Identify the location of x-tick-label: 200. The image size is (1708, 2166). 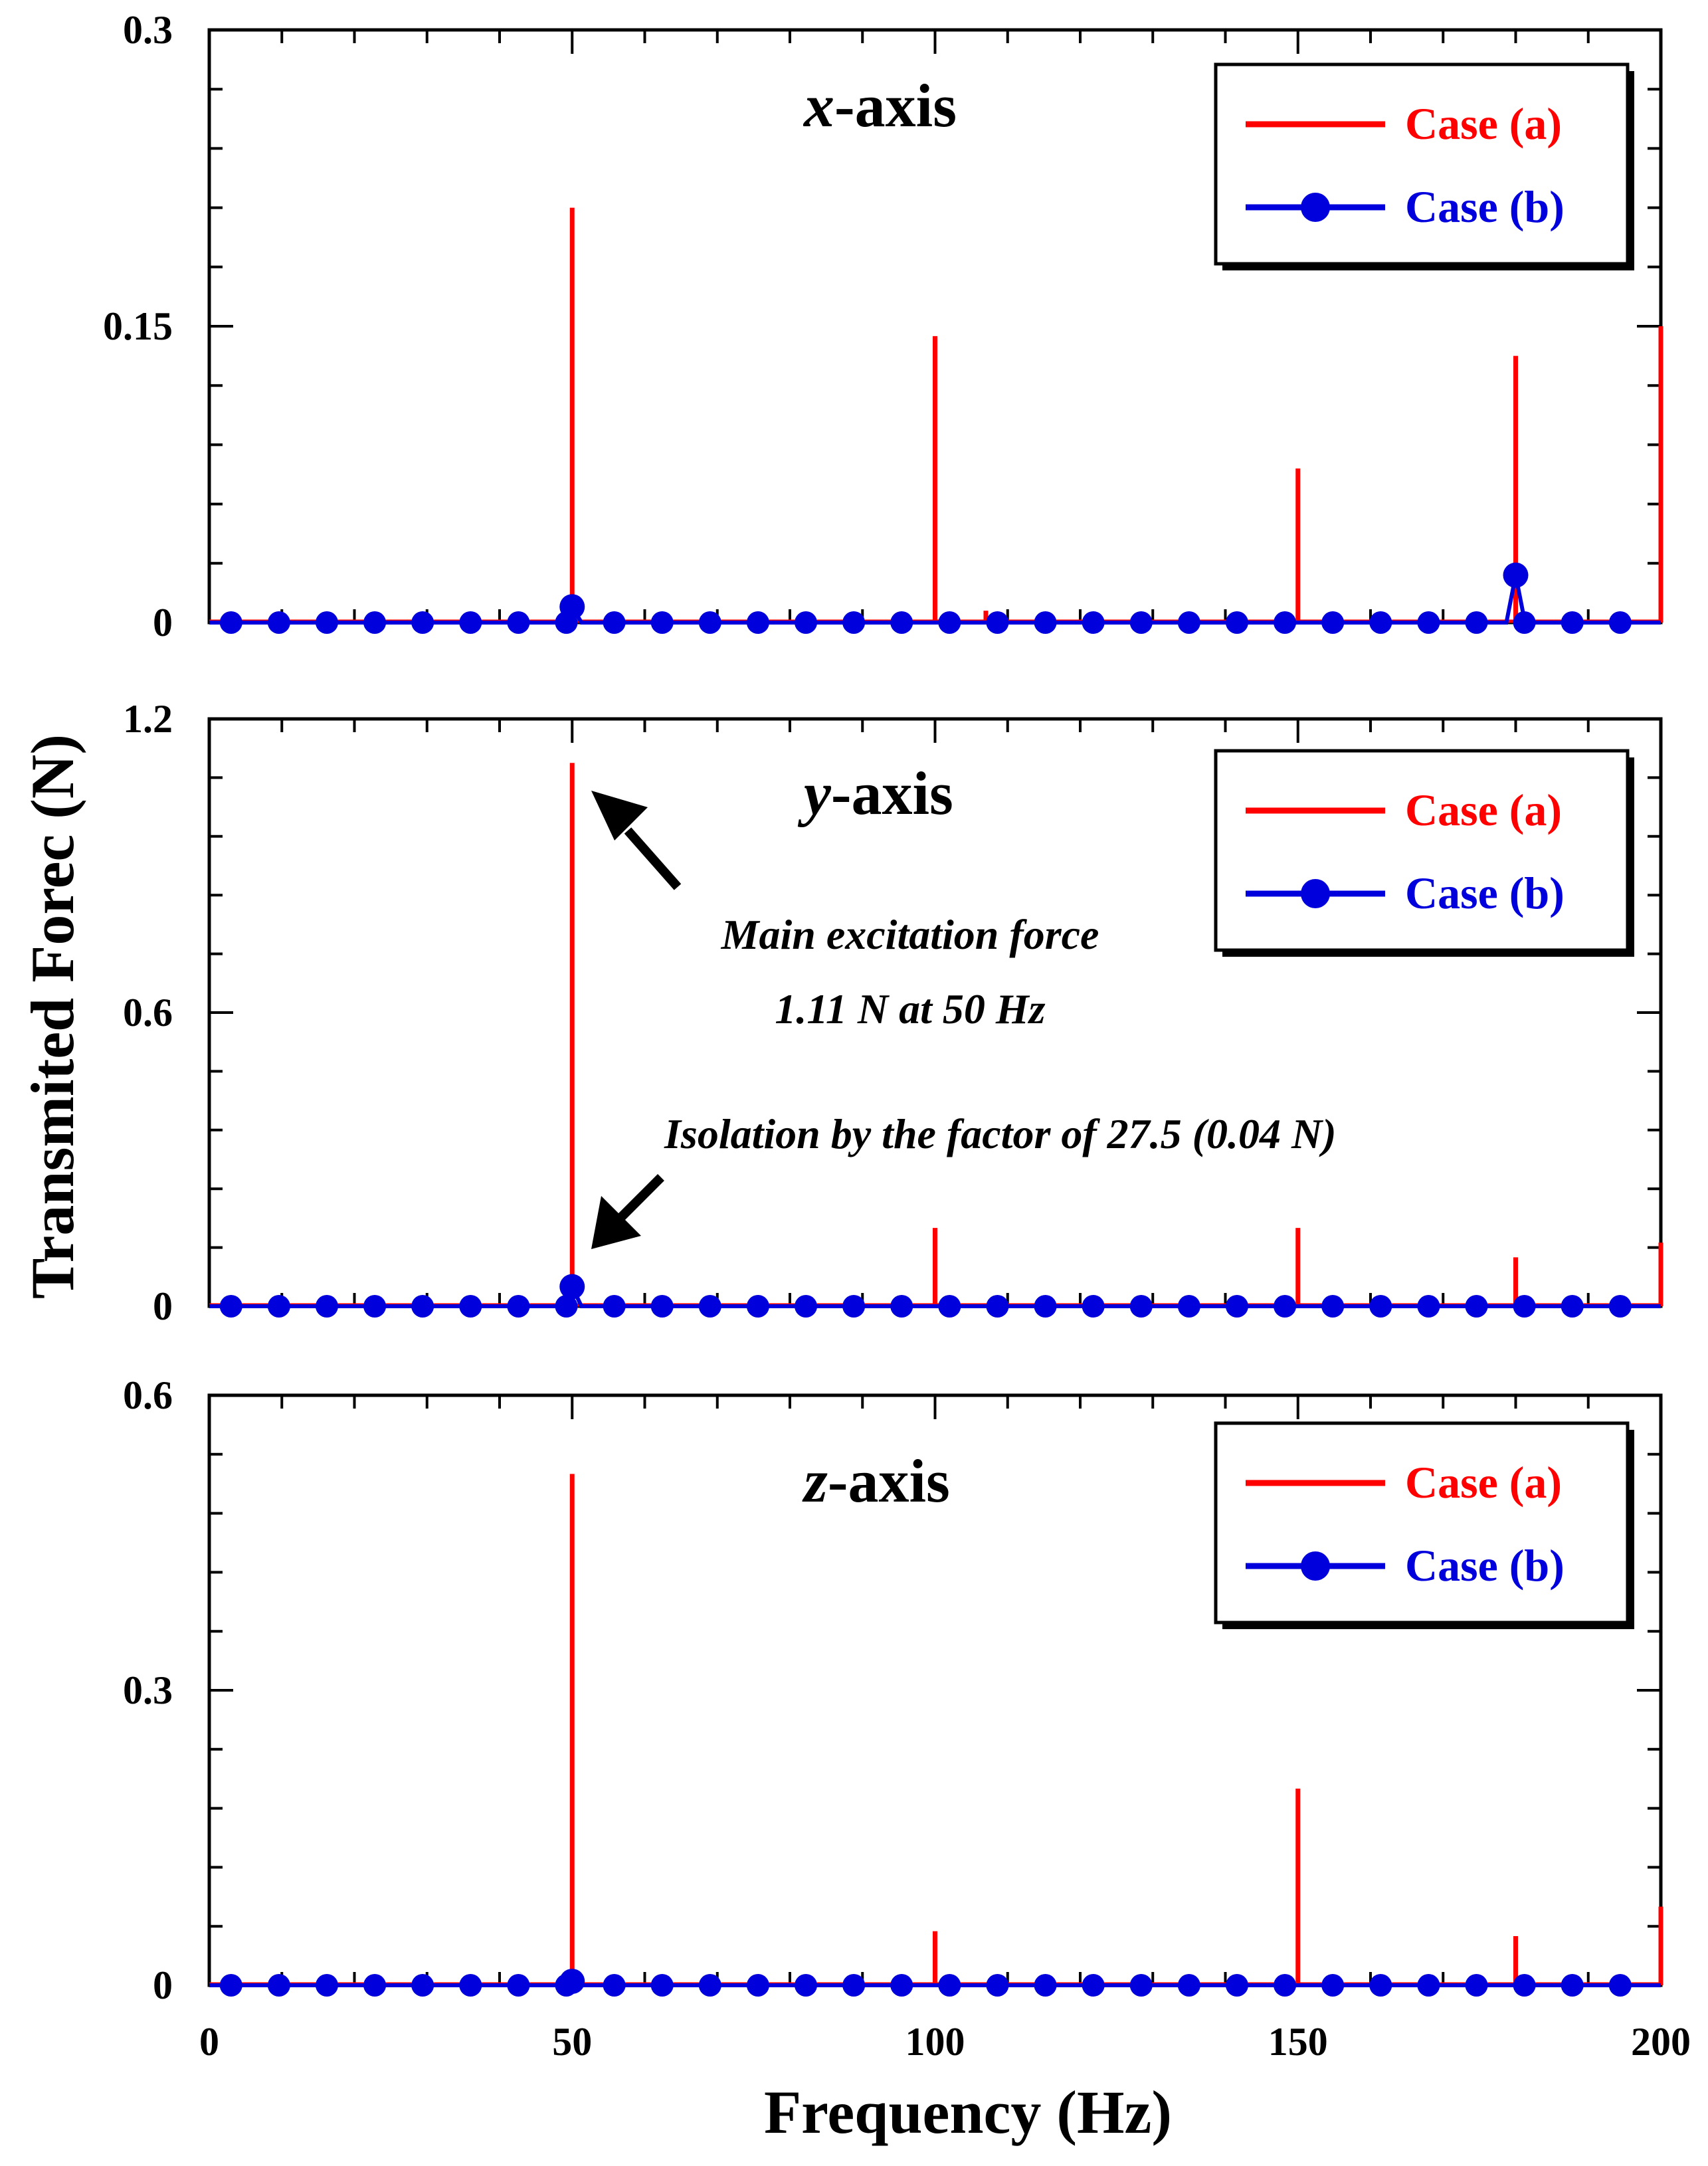
(1661, 2042).